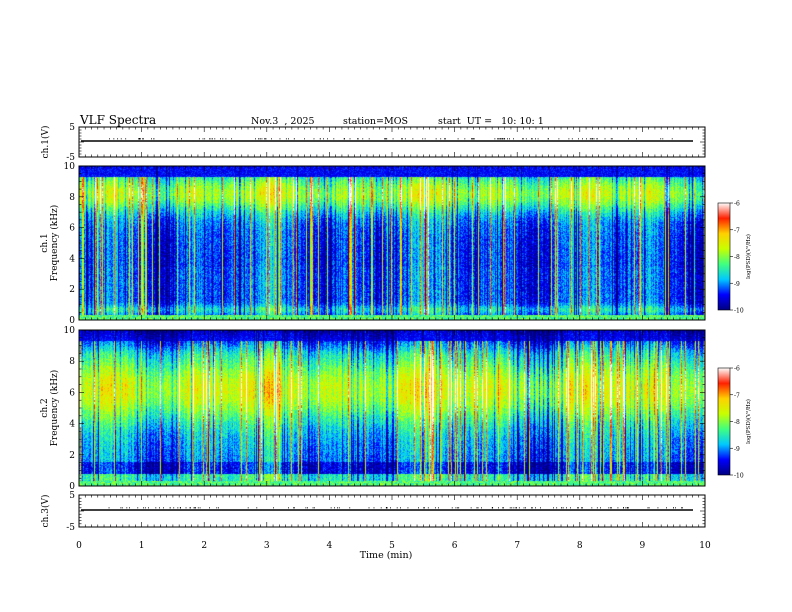 This screenshot has width=792, height=612. What do you see at coordinates (118, 120) in the screenshot?
I see `figure-title: VLF Spectra` at bounding box center [118, 120].